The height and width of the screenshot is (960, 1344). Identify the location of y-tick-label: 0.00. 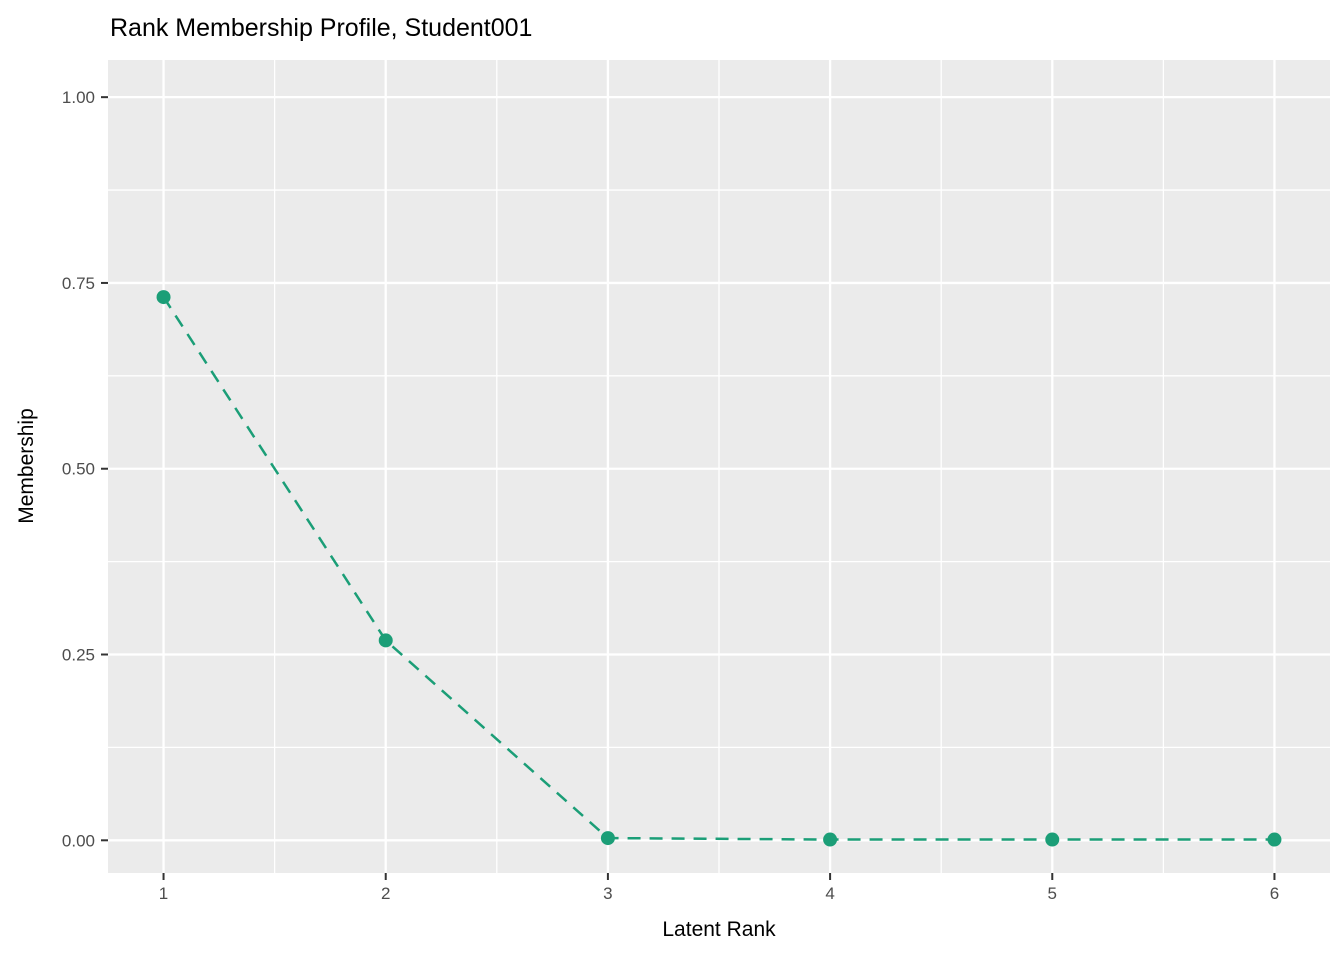
(78, 840).